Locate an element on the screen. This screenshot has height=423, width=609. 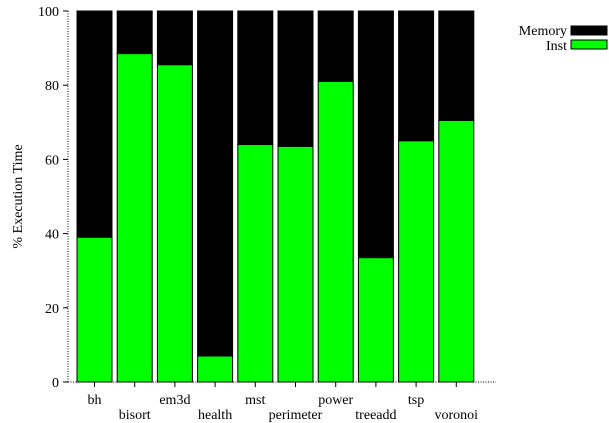
bar-memory-health is located at coordinates (215, 183).